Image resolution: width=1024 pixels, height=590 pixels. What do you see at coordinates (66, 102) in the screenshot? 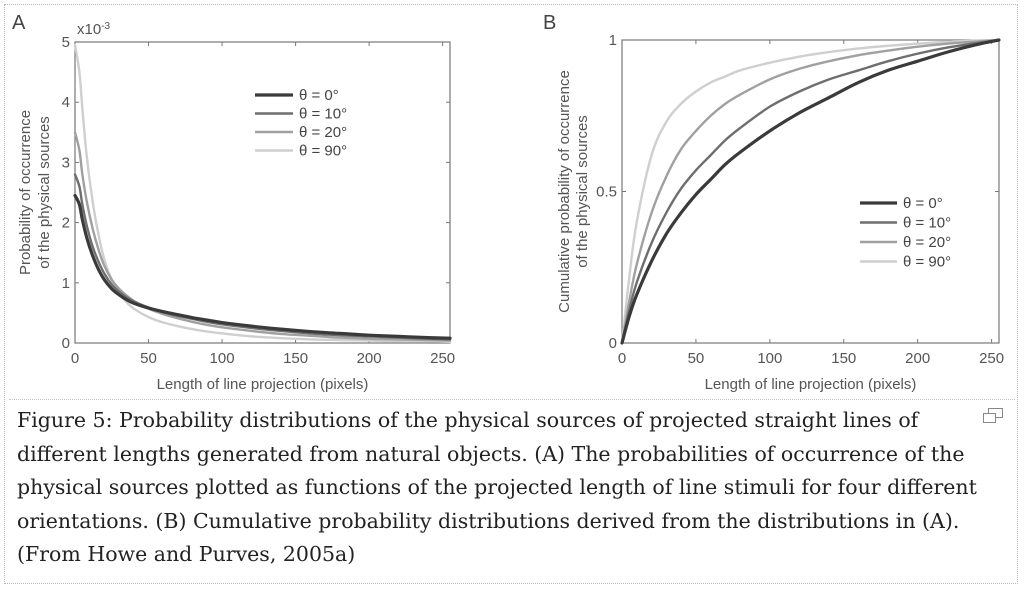
I see `y-tick-label: 4` at bounding box center [66, 102].